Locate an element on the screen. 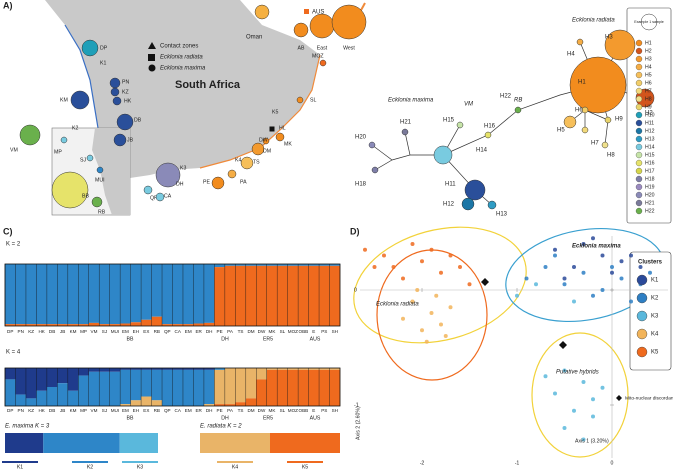 Image resolution: width=673 pixels, height=471 pixels. label: H14 is located at coordinates (482, 151).